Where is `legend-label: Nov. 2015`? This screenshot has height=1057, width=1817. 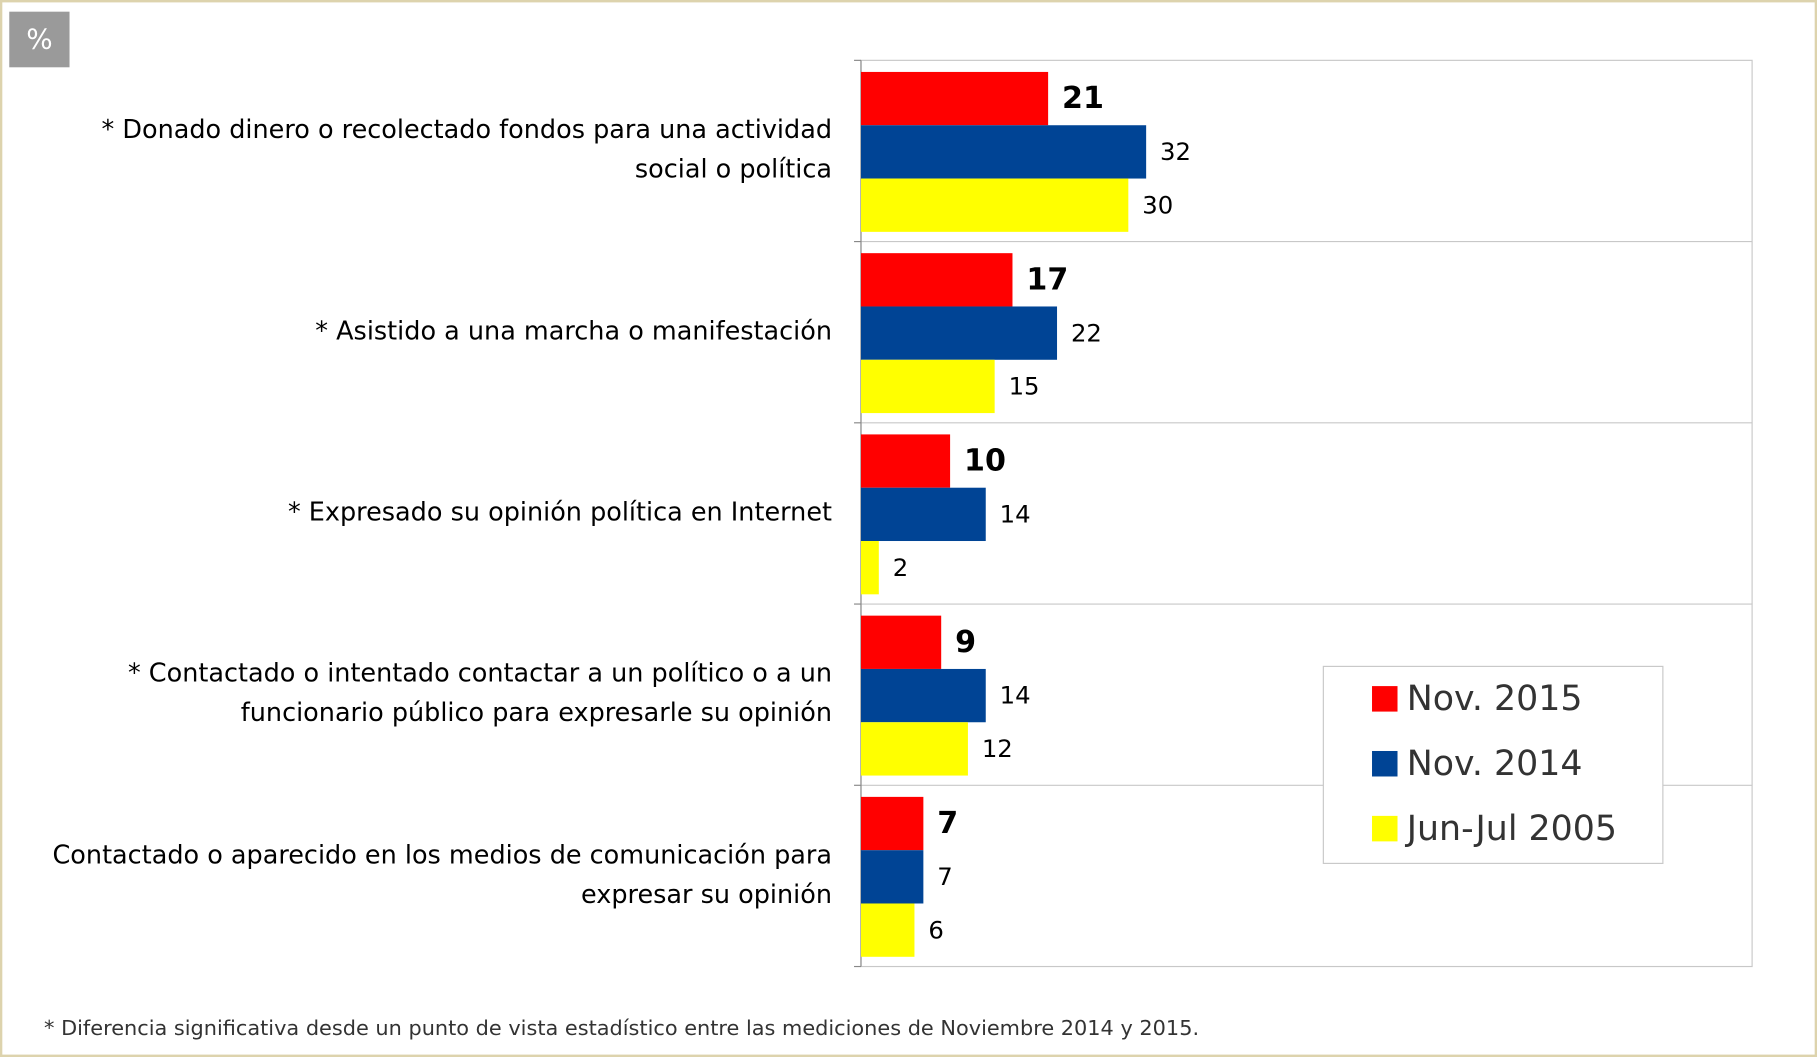 legend-label: Nov. 2015 is located at coordinates (1495, 699).